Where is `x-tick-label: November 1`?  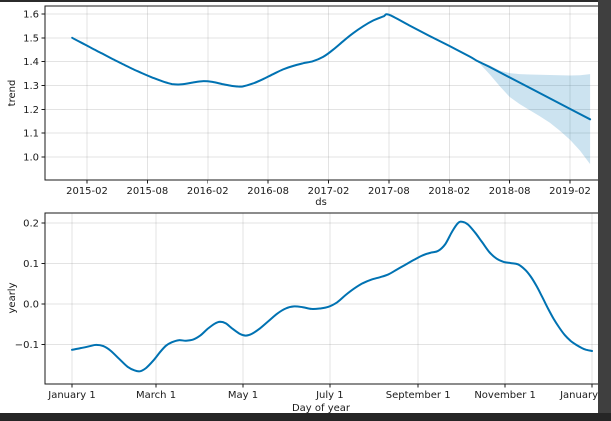 x-tick-label: November 1 is located at coordinates (505, 395).